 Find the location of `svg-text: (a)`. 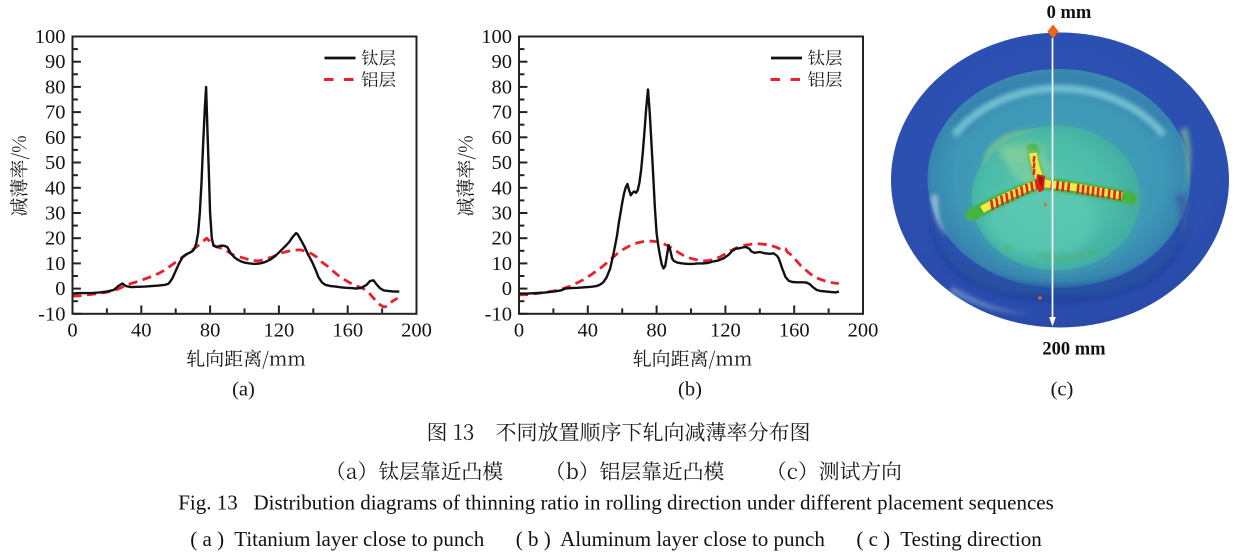

svg-text: (a) is located at coordinates (243, 390).